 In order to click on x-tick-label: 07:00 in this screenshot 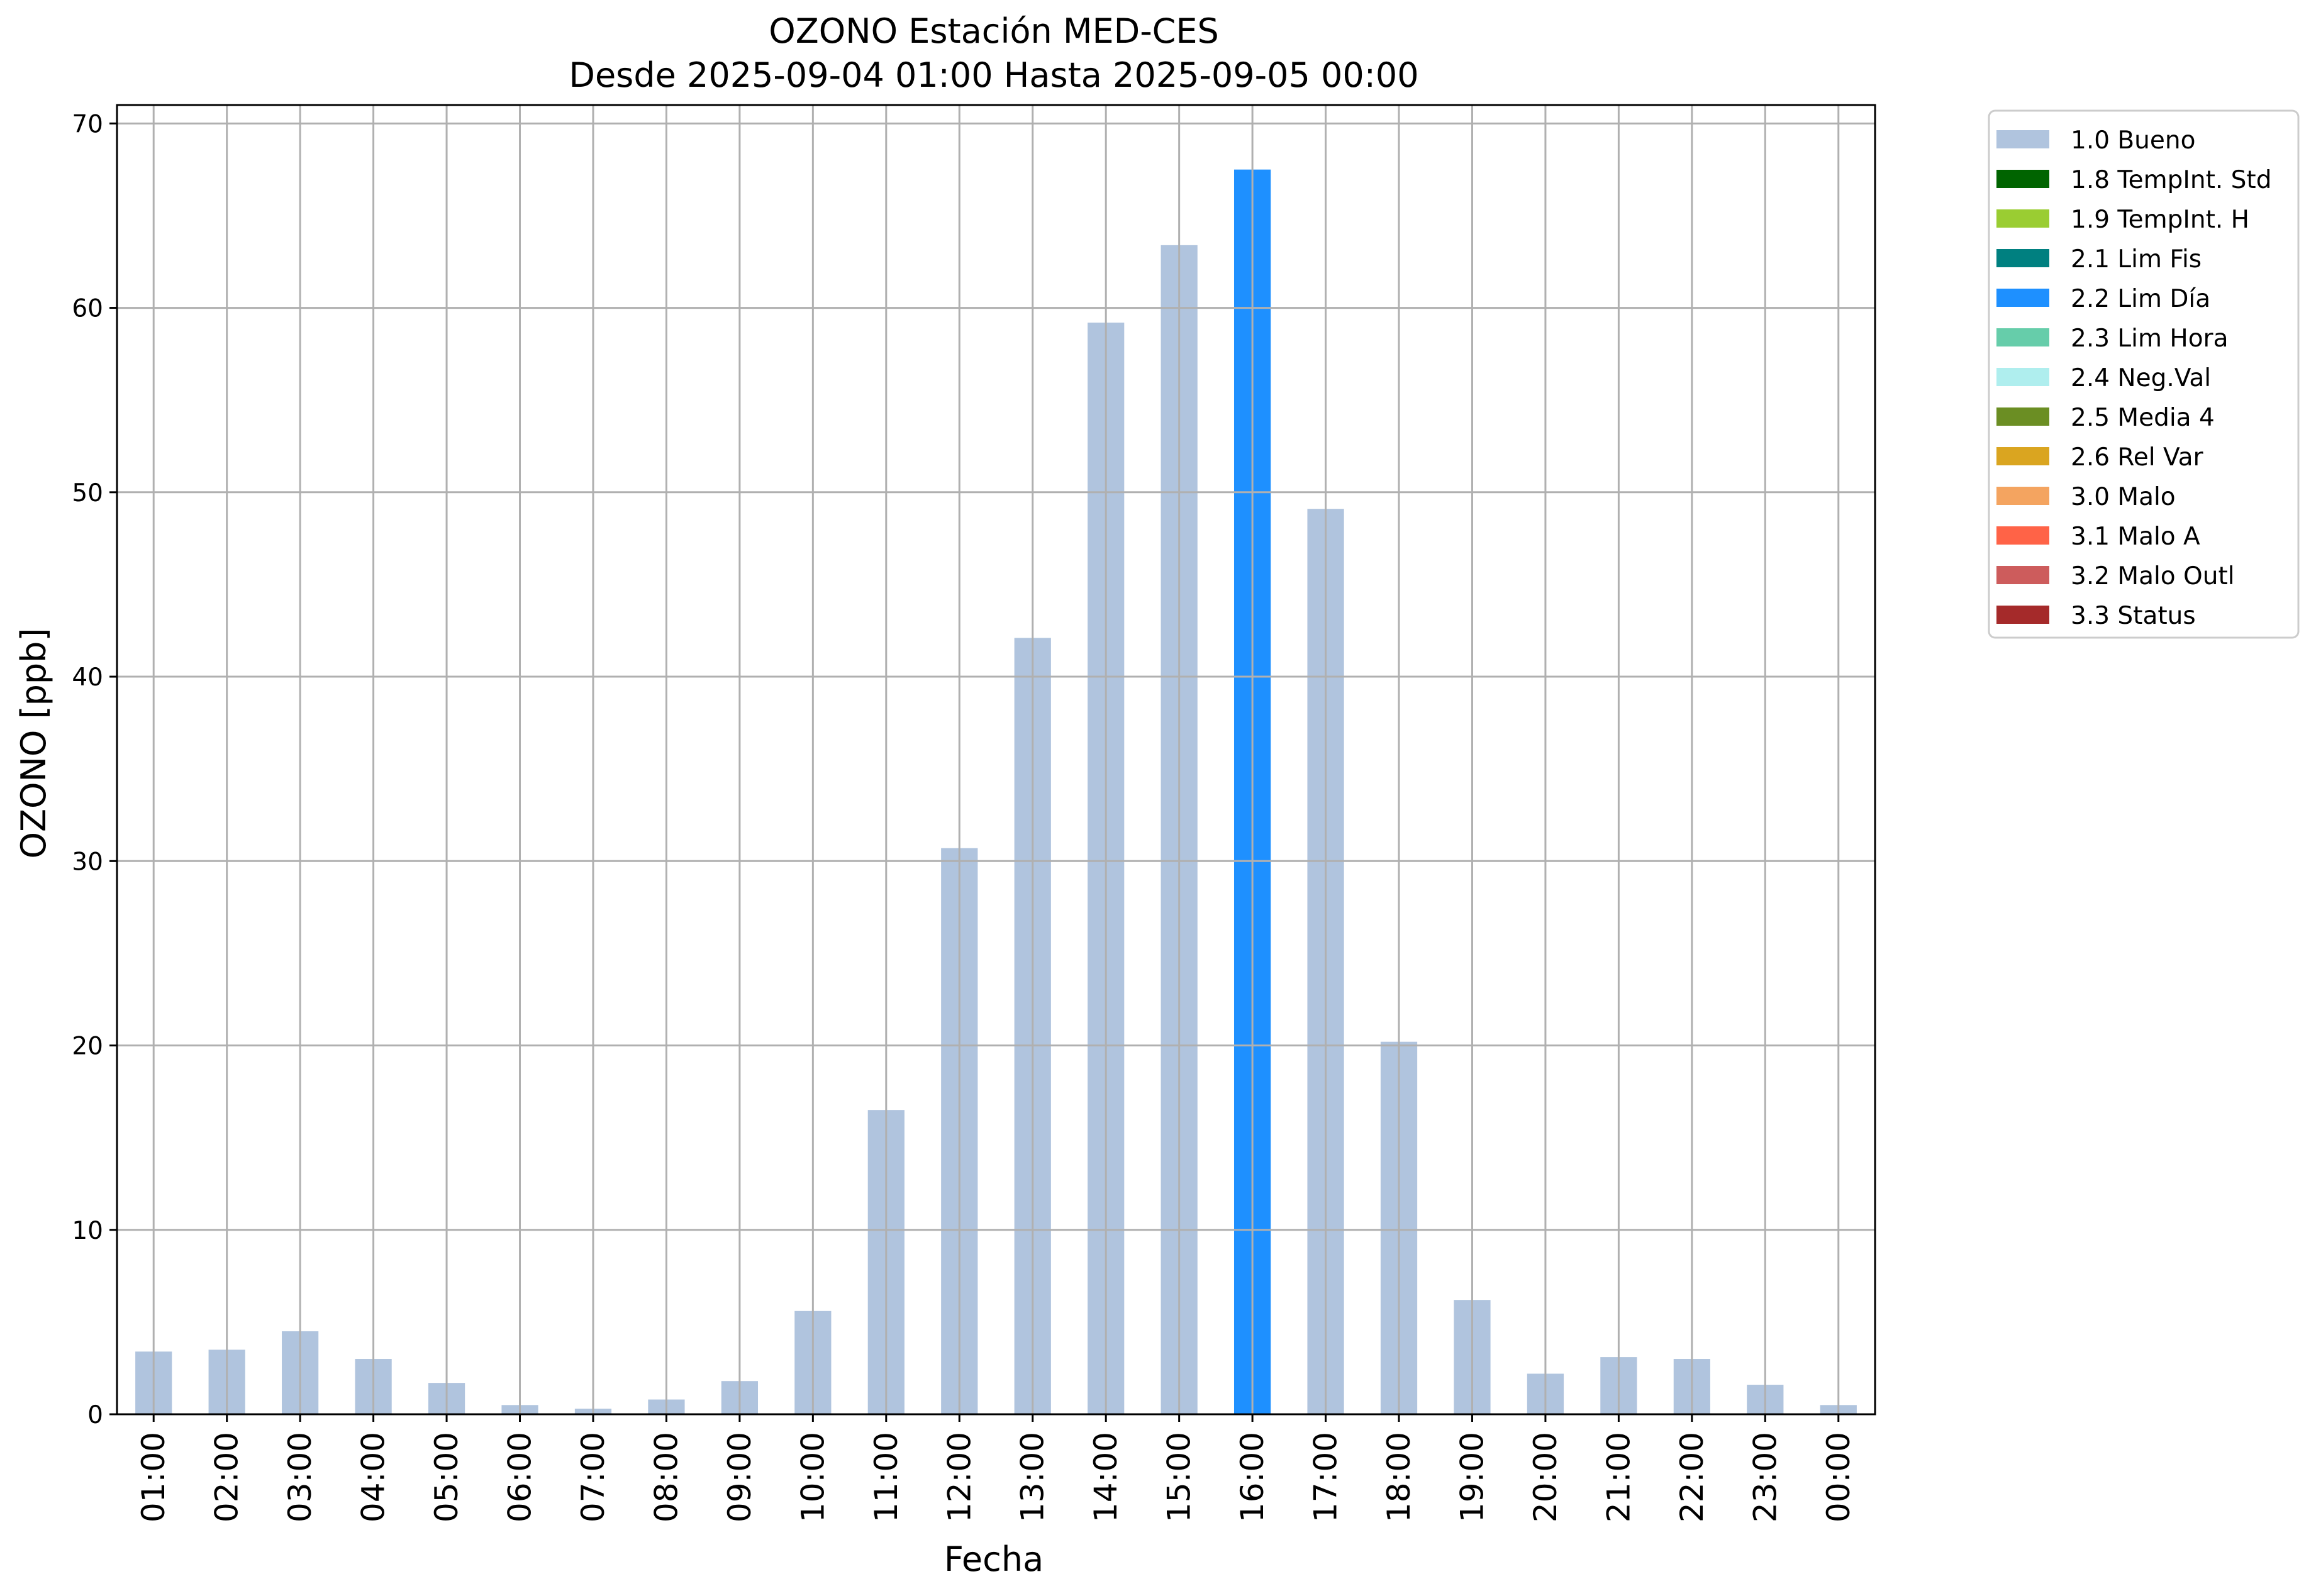, I will do `click(593, 1477)`.